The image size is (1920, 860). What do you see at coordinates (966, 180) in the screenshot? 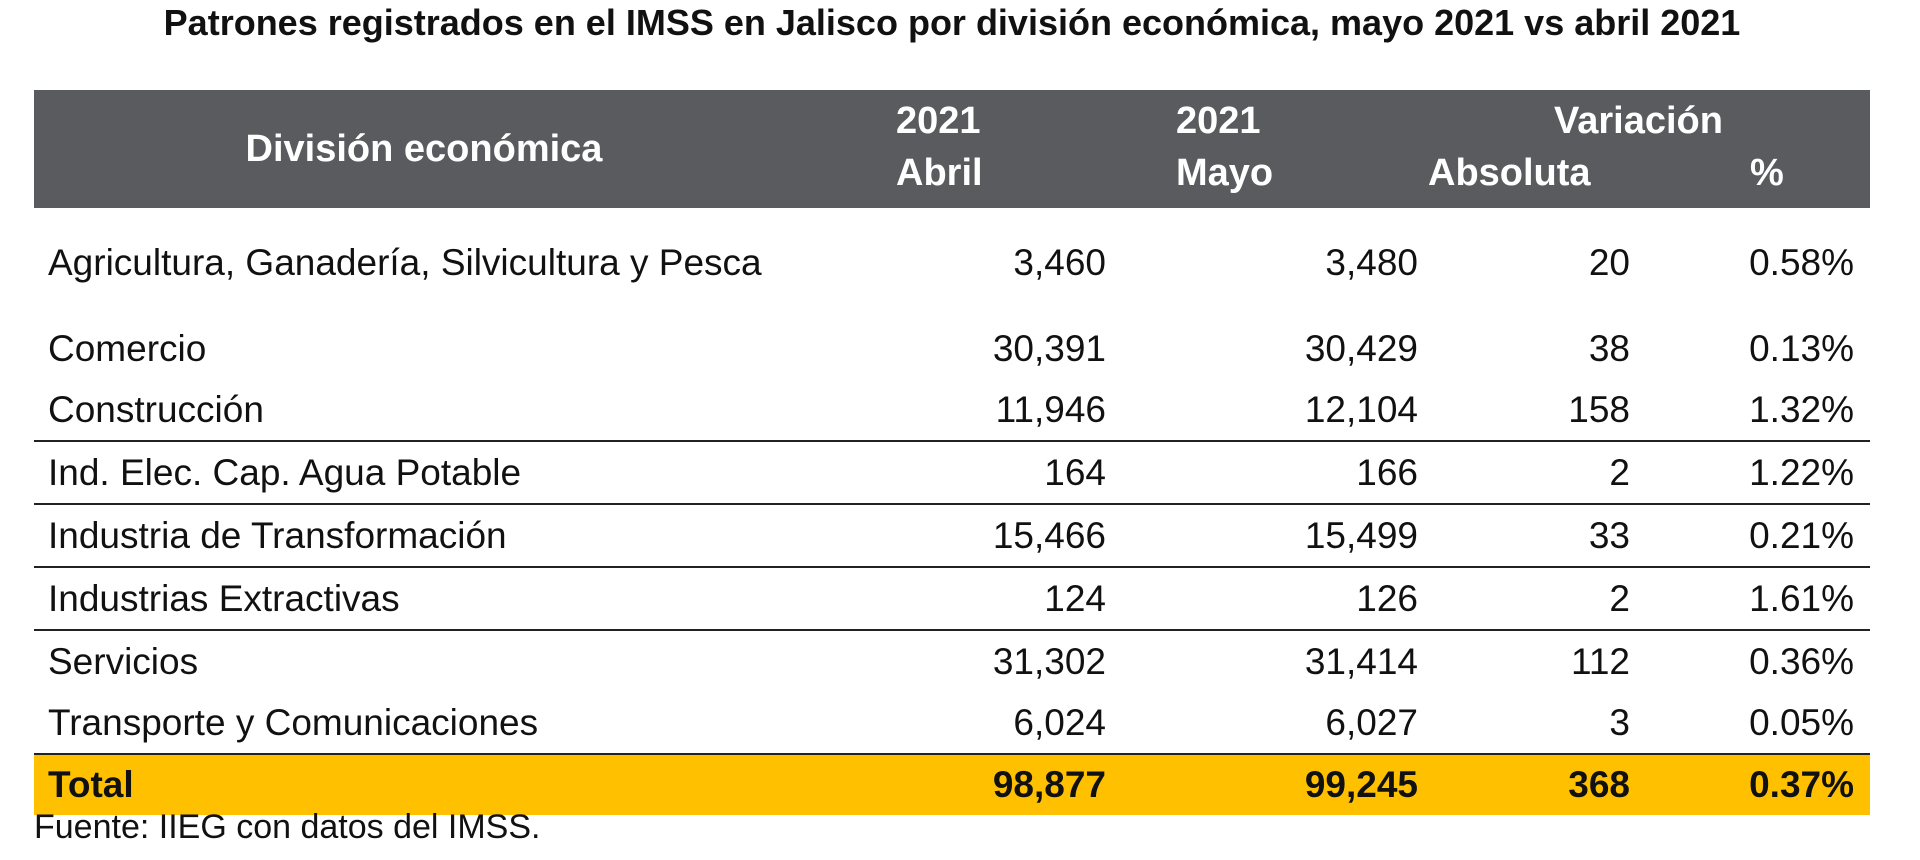
I see `header-abril-label: Abril` at bounding box center [966, 180].